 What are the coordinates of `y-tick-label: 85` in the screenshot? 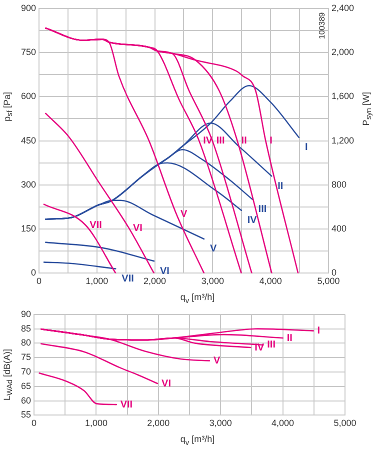 It's located at (26, 328).